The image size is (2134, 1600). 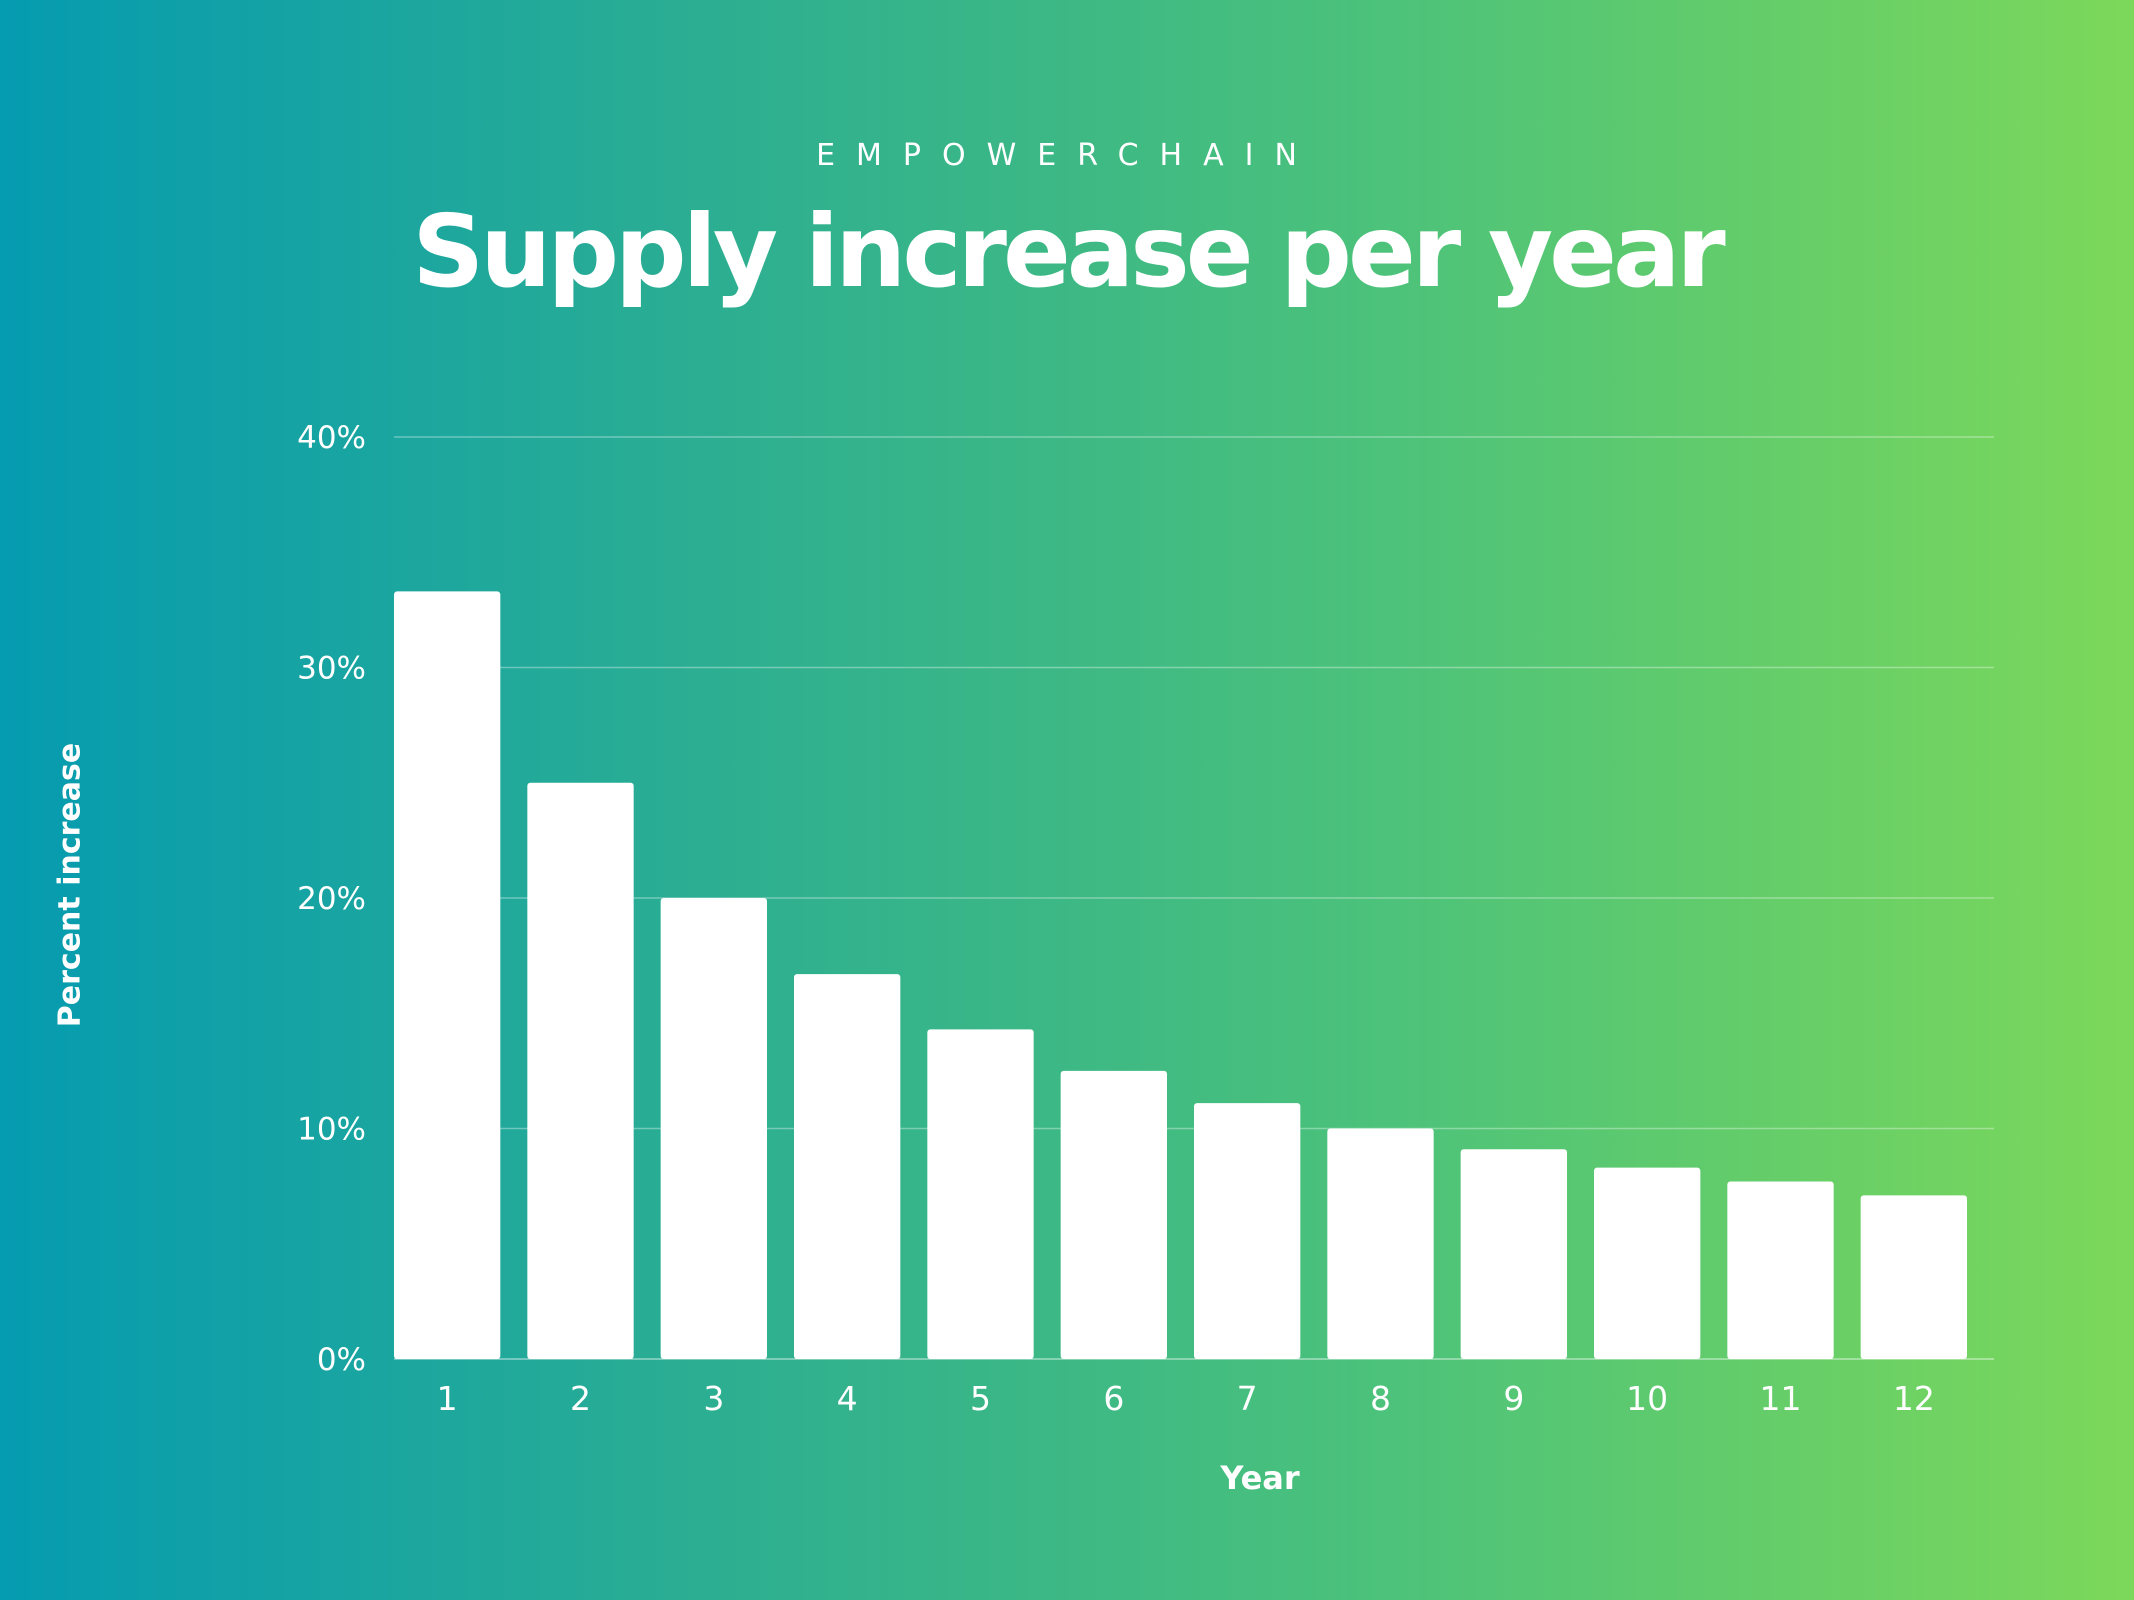 I want to click on y-axis-title: Percent increase, so click(x=70, y=885).